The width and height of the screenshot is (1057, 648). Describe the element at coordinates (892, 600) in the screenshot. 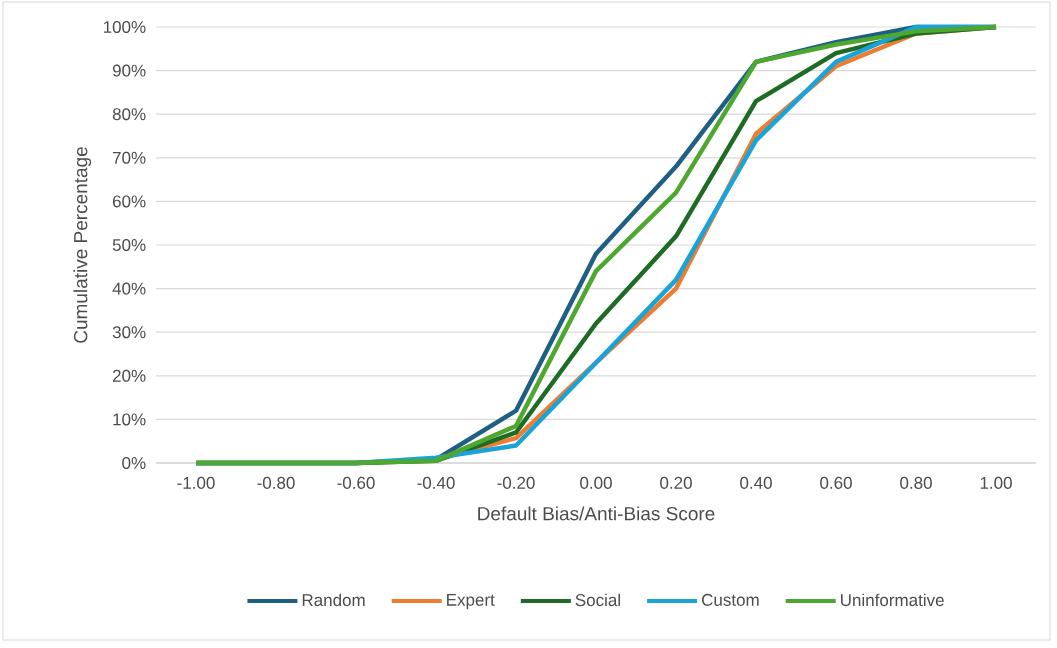

I see `legend-label: Uninformative` at that location.